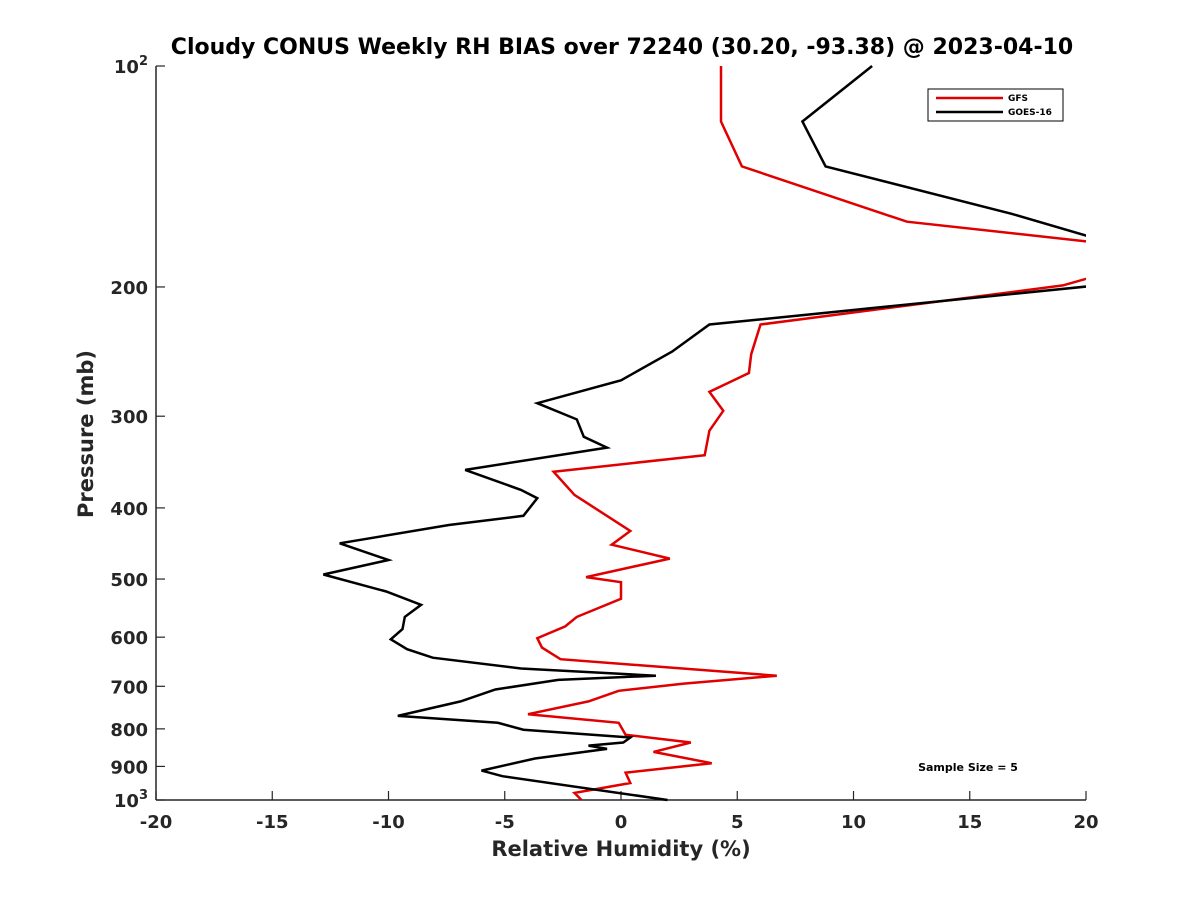  I want to click on y-tick-label: 400, so click(129, 509).